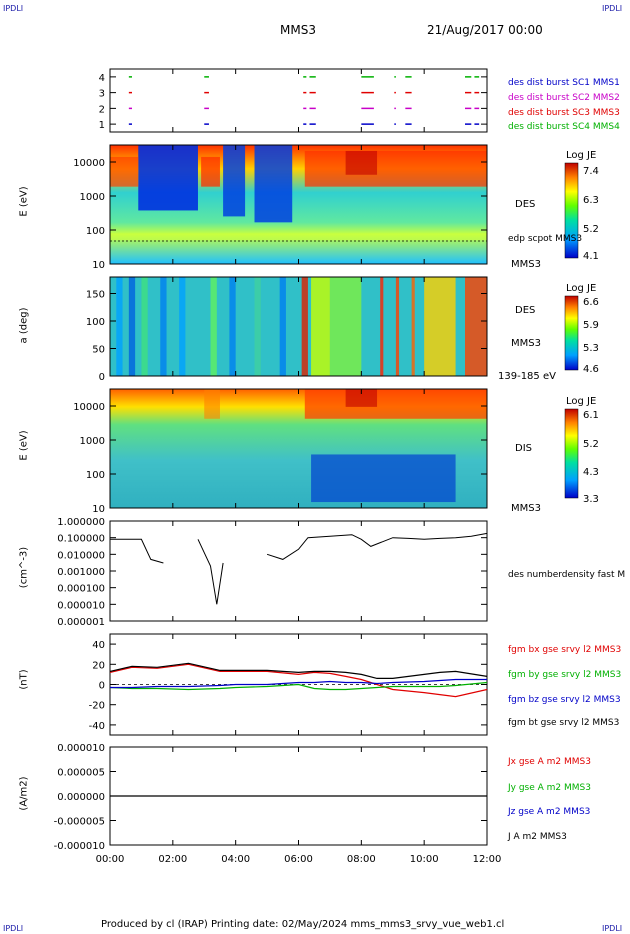 The width and height of the screenshot is (630, 934). What do you see at coordinates (24, 201) in the screenshot?
I see `des-energy-ylabel: E (eV)` at bounding box center [24, 201].